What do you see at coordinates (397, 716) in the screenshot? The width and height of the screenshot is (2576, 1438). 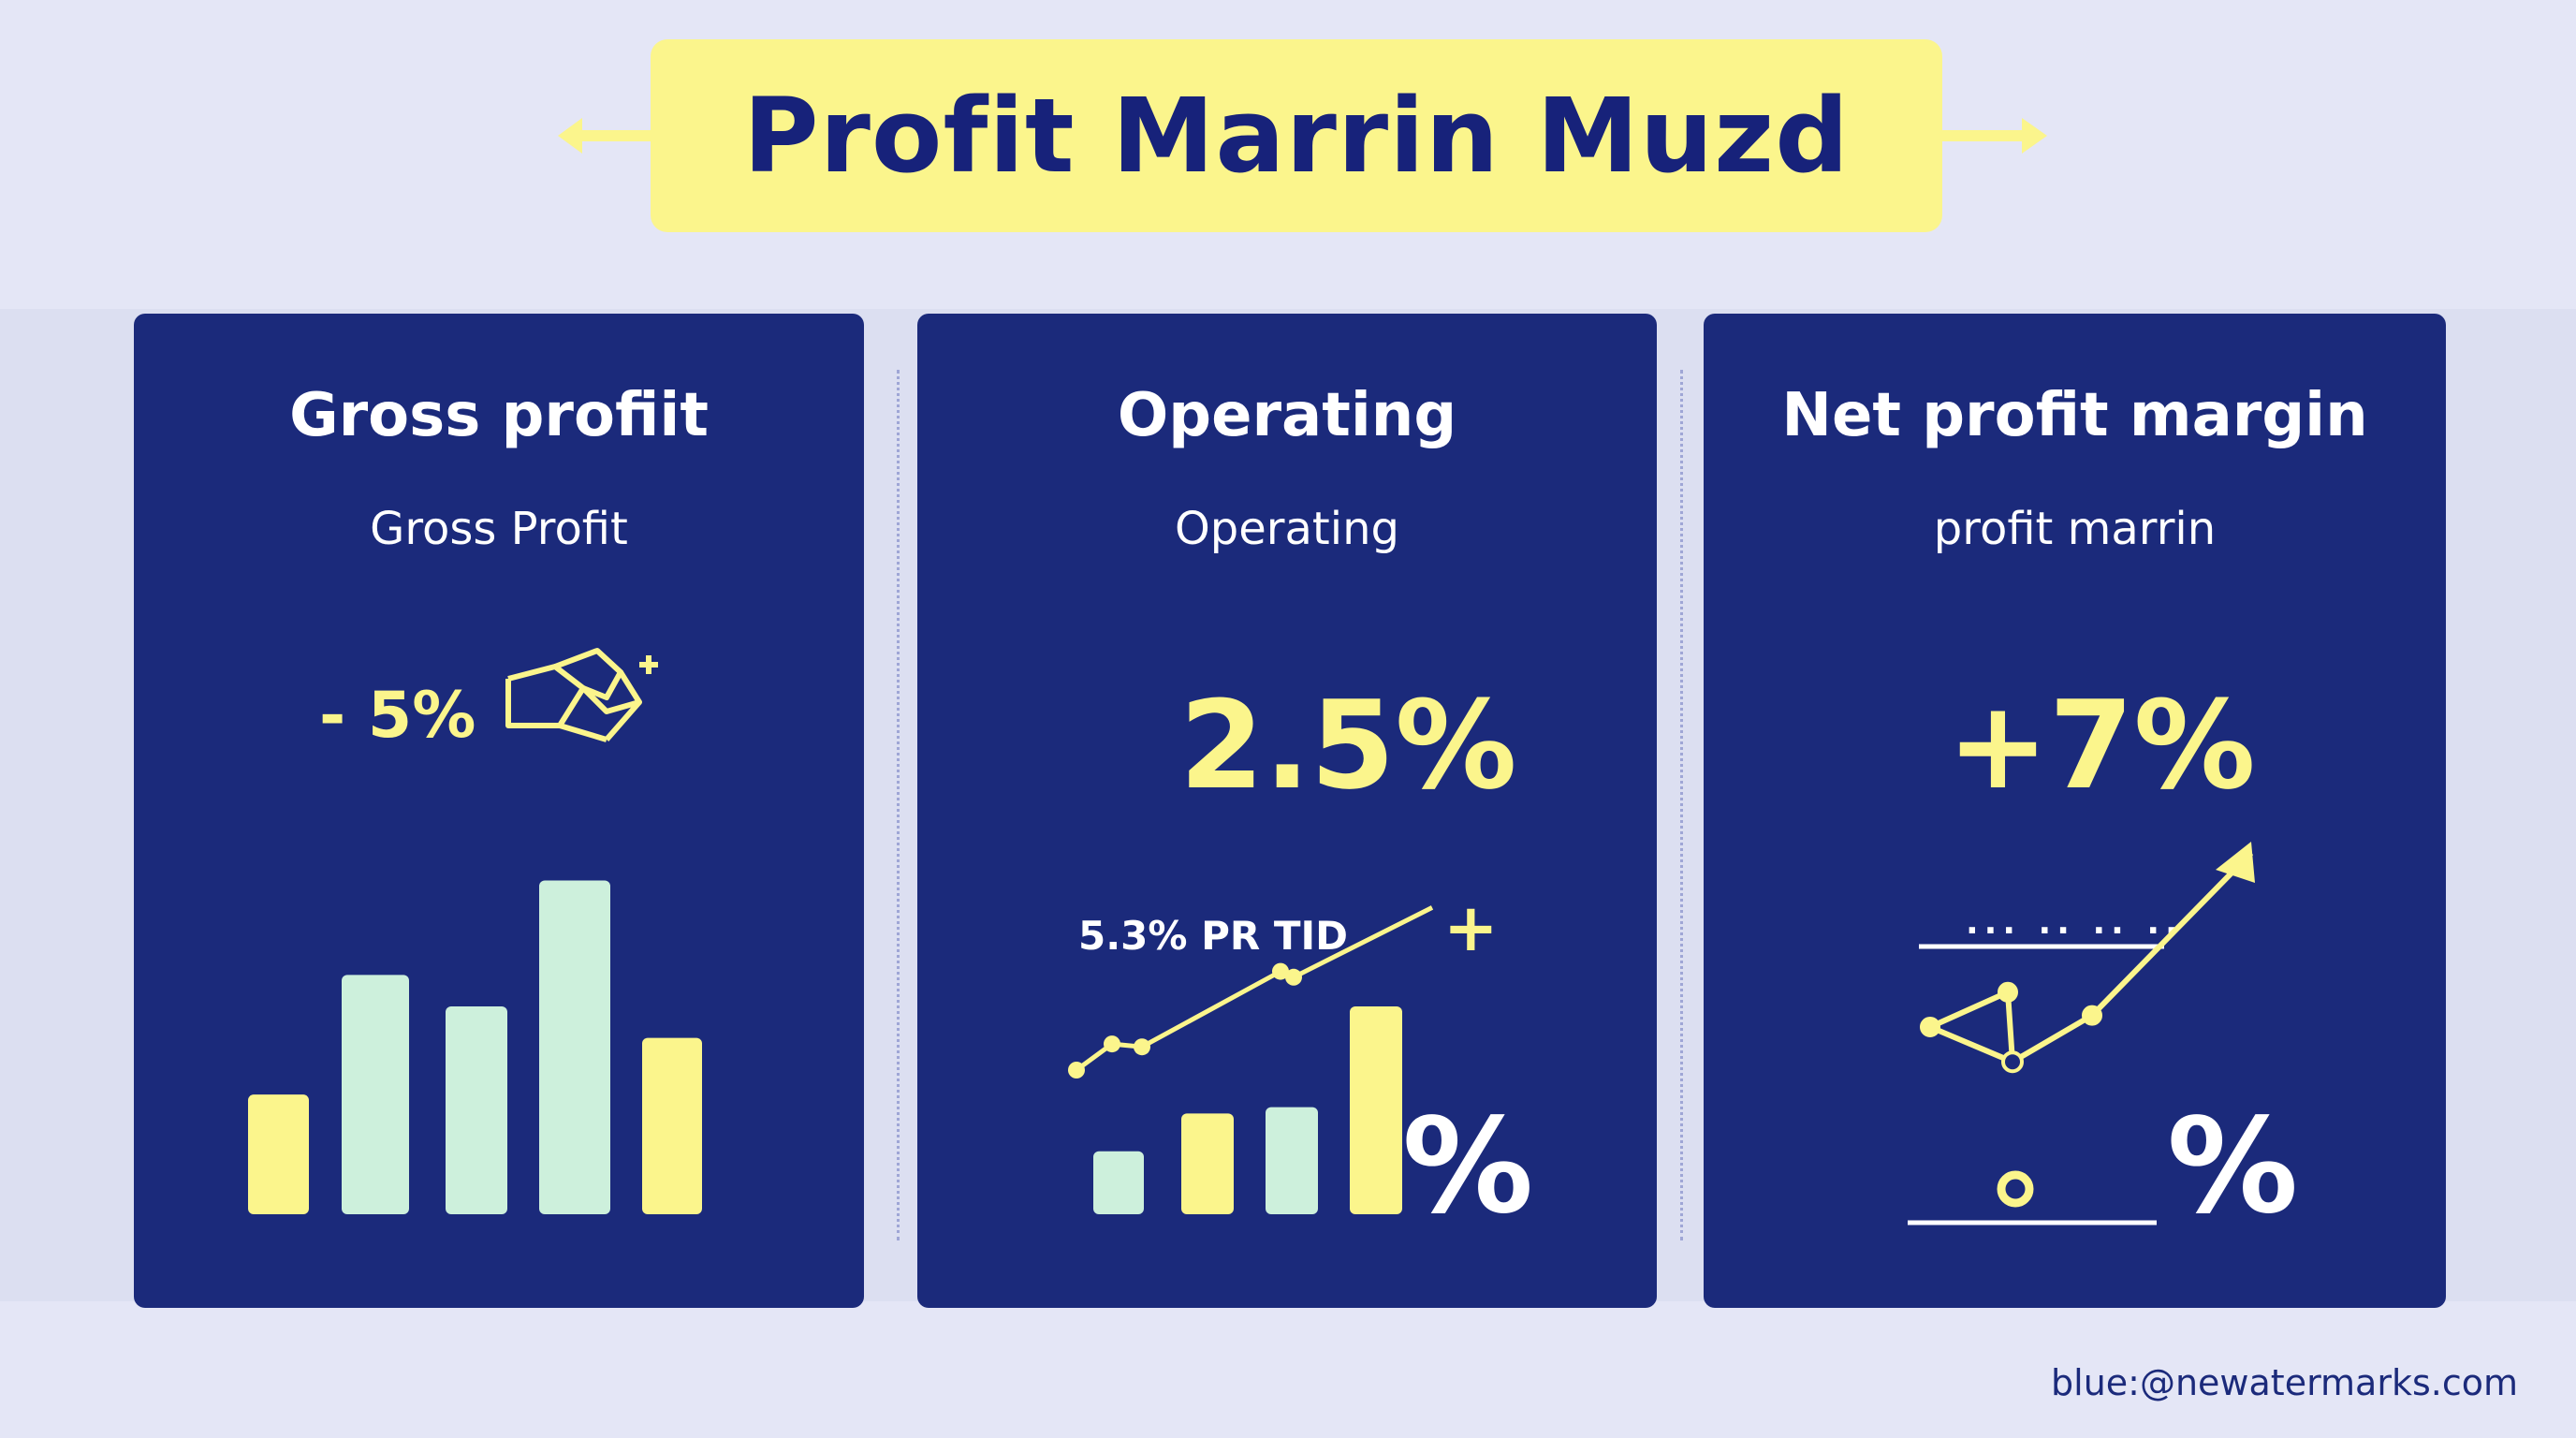 I see `metric-value: - 5%` at bounding box center [397, 716].